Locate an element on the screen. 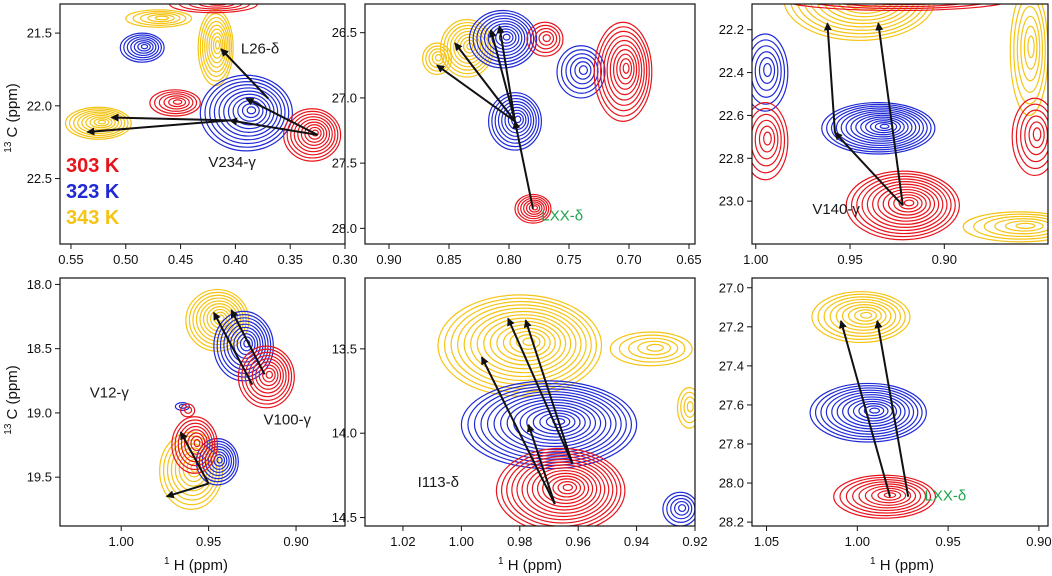  y-tick-label: 27.8 is located at coordinates (731, 443).